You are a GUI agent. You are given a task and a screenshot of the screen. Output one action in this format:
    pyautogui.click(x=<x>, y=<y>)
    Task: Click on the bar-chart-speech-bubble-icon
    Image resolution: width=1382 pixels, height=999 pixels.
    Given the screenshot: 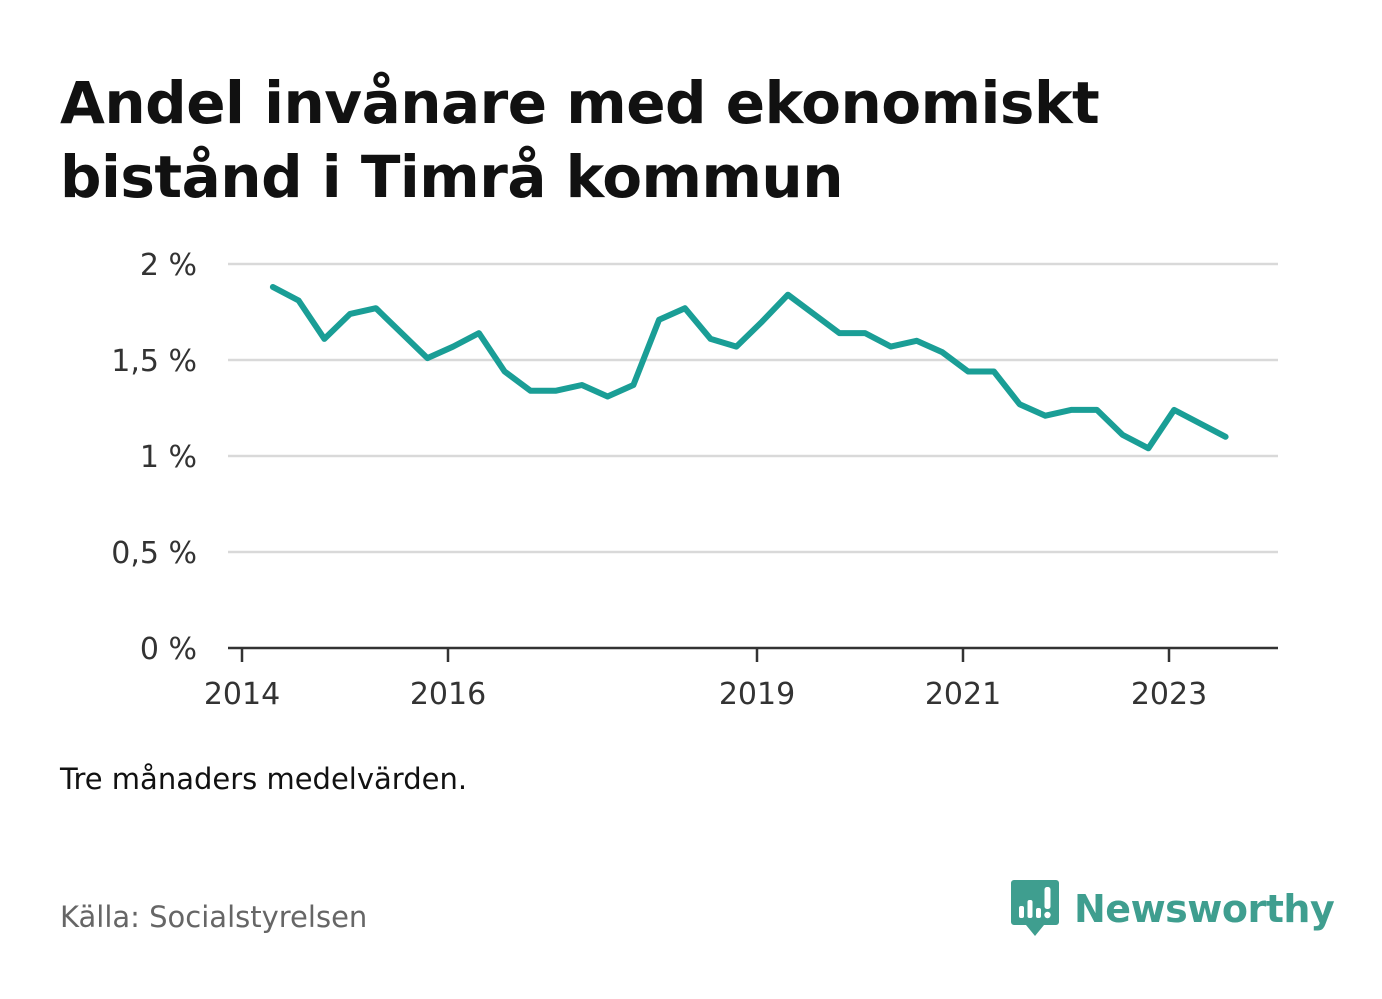 What is the action you would take?
    pyautogui.click(x=1035, y=908)
    